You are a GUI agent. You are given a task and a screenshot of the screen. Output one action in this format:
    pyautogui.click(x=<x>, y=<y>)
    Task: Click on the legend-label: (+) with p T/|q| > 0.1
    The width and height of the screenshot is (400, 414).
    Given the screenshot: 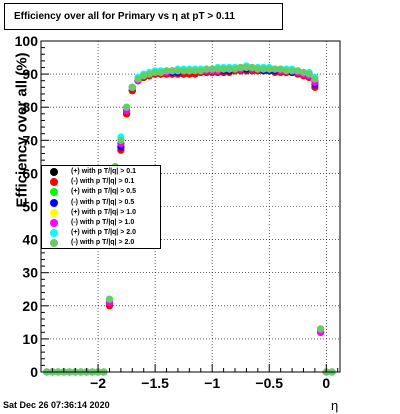 What is the action you would take?
    pyautogui.click(x=103, y=171)
    